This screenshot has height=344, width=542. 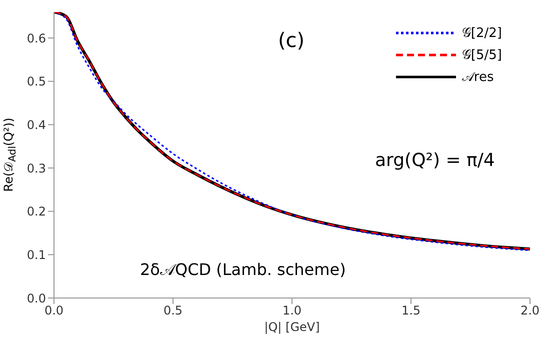 I want to click on x-tick-label: 1.5, so click(x=411, y=311).